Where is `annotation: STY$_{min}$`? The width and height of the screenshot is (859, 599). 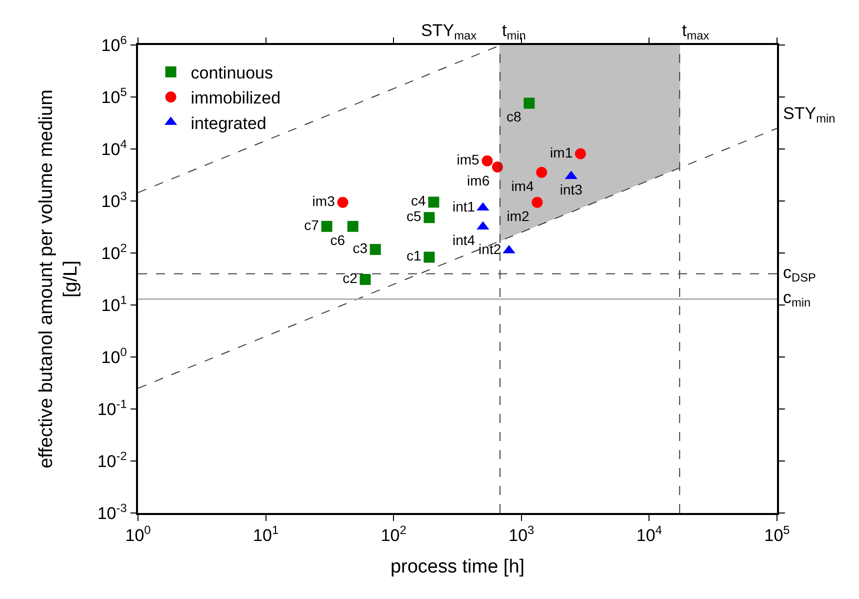 annotation: STY$_{min}$ is located at coordinates (809, 115).